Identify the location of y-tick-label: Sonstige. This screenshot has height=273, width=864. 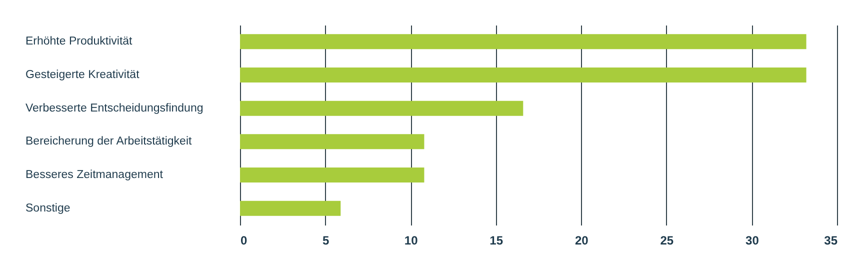
(48, 208).